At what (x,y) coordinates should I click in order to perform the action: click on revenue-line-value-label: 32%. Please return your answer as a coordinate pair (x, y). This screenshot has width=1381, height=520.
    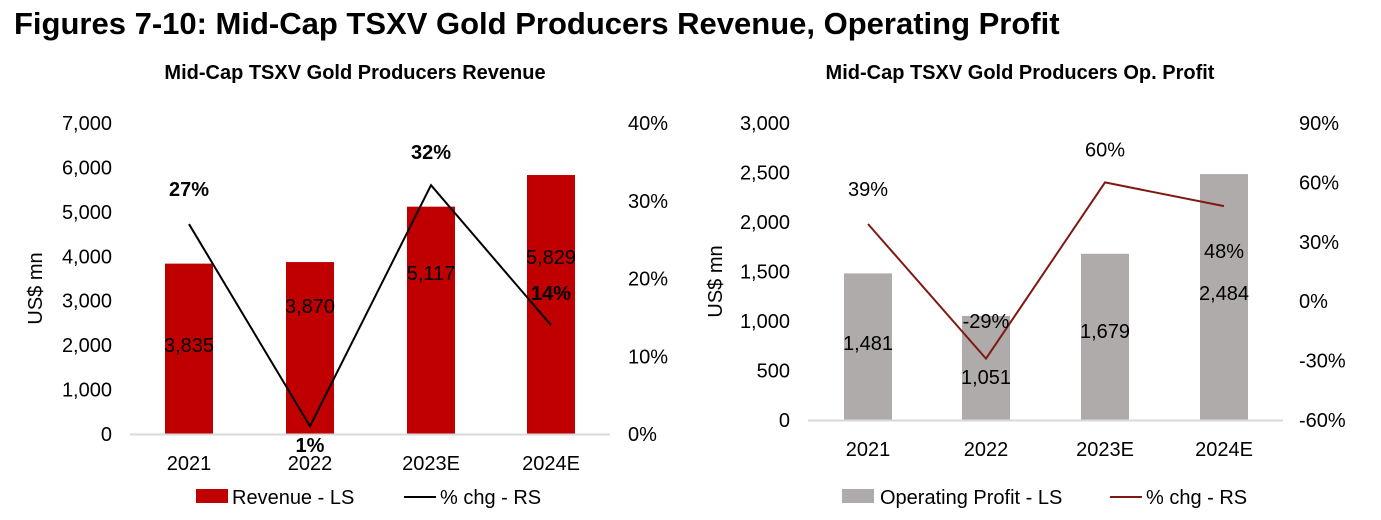
    Looking at the image, I should click on (431, 153).